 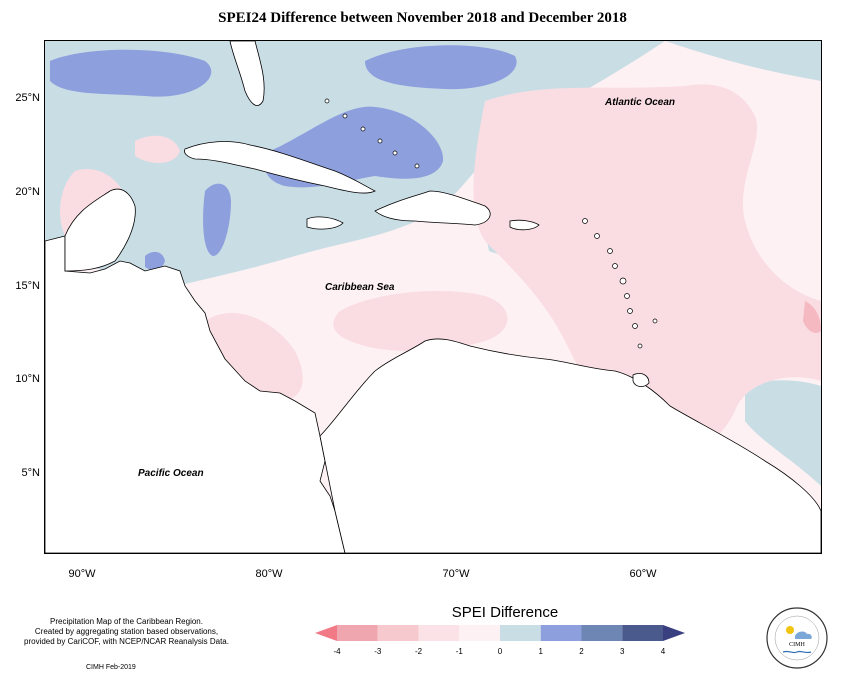 I want to click on lat-label-15n: 15°N, so click(x=27, y=286).